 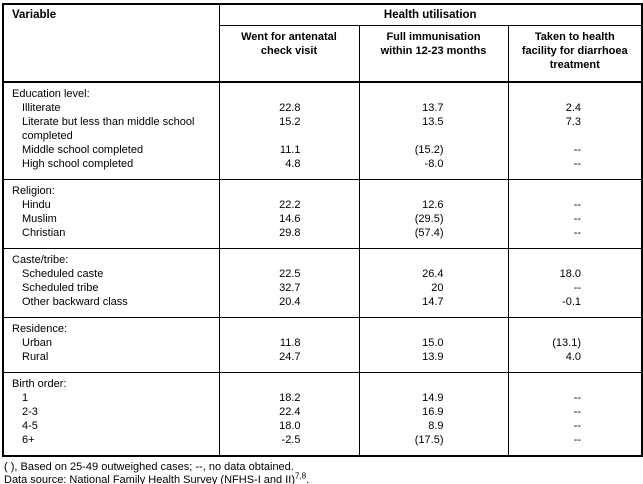 I want to click on value-cell: 15.2, so click(x=289, y=129).